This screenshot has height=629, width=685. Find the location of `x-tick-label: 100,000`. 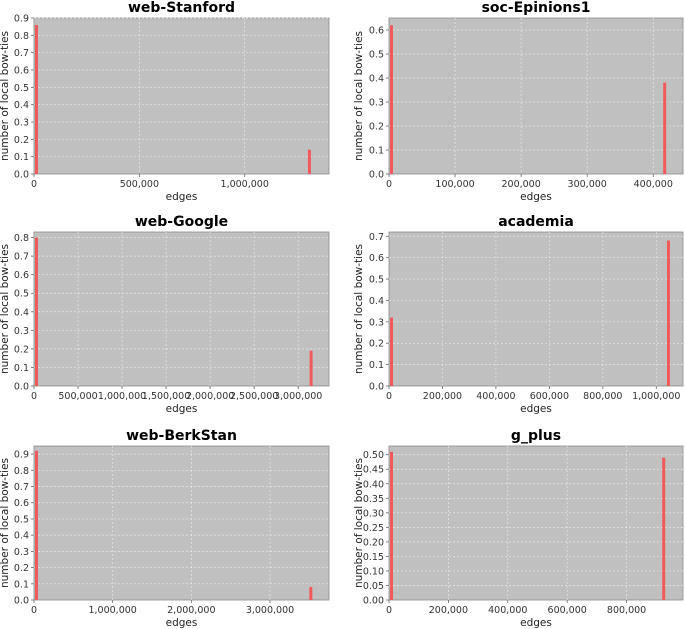

x-tick-label: 100,000 is located at coordinates (454, 184).